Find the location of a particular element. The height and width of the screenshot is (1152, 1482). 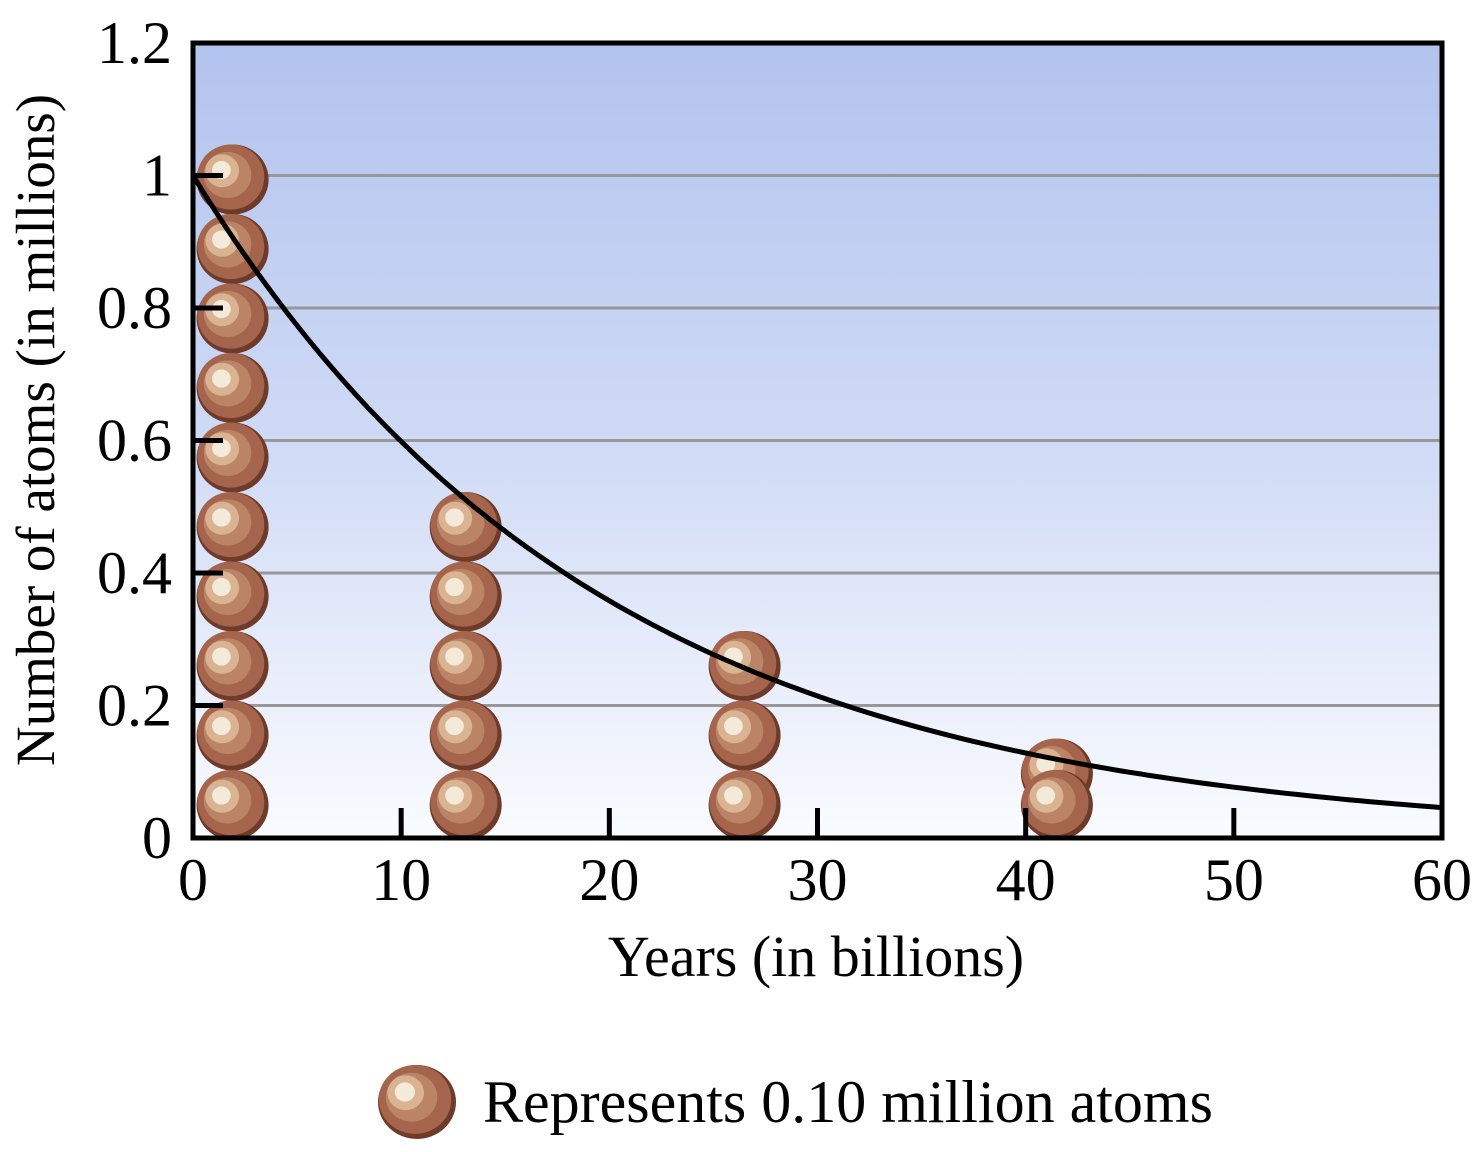

y-tick-label: 0.2 is located at coordinates (134, 706).